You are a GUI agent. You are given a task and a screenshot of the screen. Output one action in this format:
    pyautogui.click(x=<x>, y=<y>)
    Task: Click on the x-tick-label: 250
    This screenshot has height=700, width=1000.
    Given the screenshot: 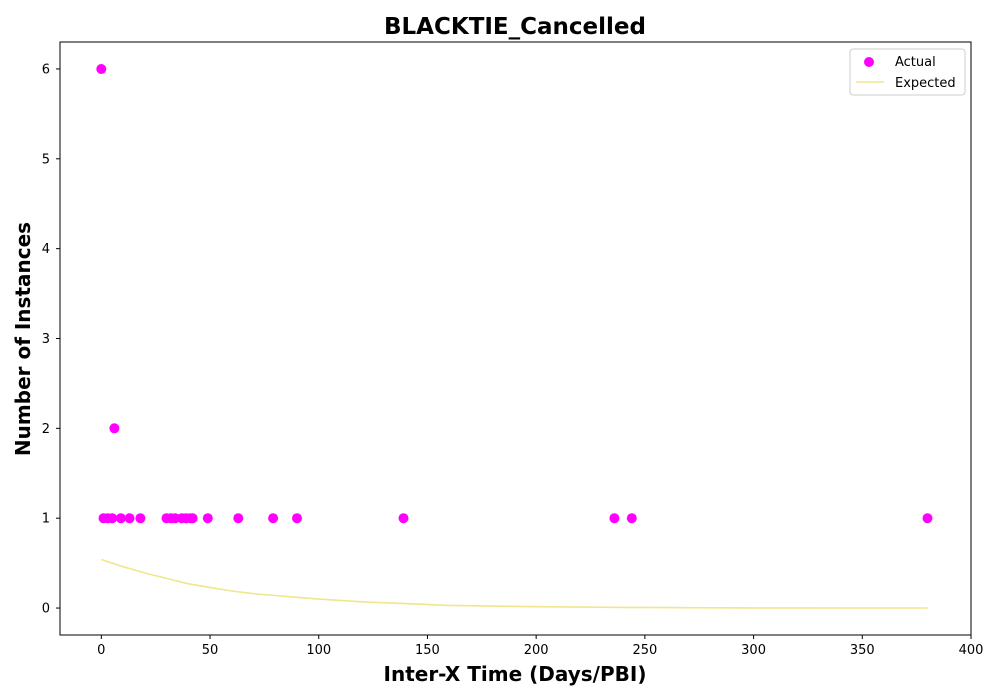 What is the action you would take?
    pyautogui.click(x=644, y=650)
    